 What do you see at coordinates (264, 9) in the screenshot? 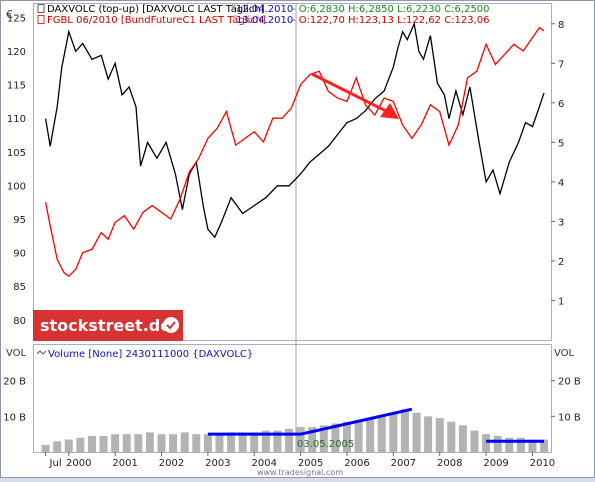
I see `legend-daxvolc-date: 12.04.2010` at bounding box center [264, 9].